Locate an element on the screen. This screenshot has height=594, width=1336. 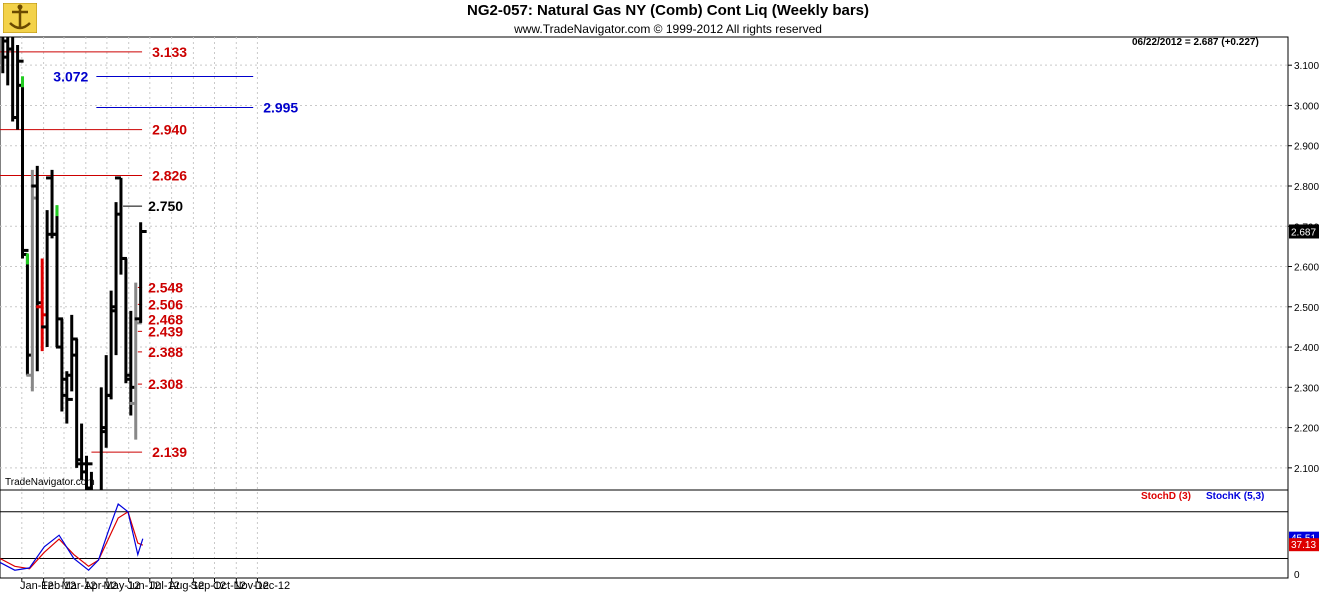
level-label: 2.750 is located at coordinates (165, 206).